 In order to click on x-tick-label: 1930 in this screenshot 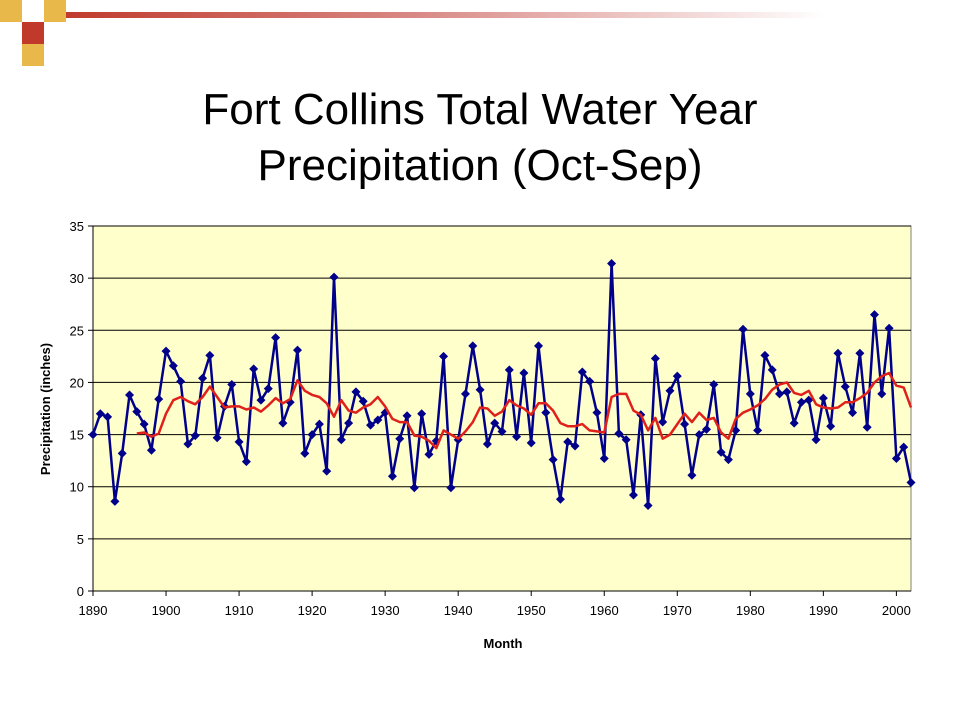, I will do `click(385, 610)`.